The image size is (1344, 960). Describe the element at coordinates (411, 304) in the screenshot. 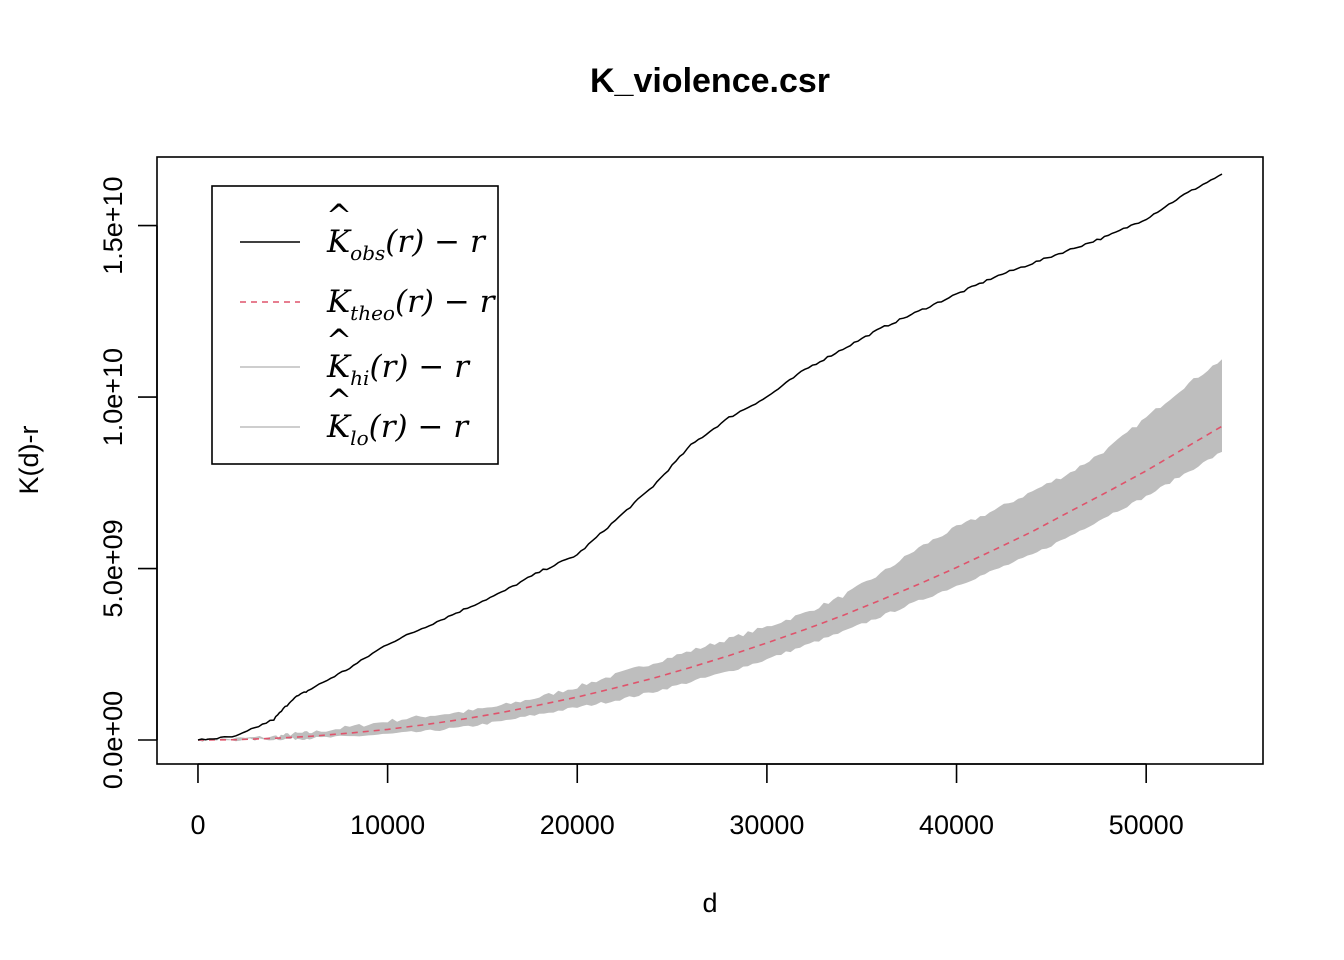

I see `legend-label-theo: Ktheo(r) − r` at that location.